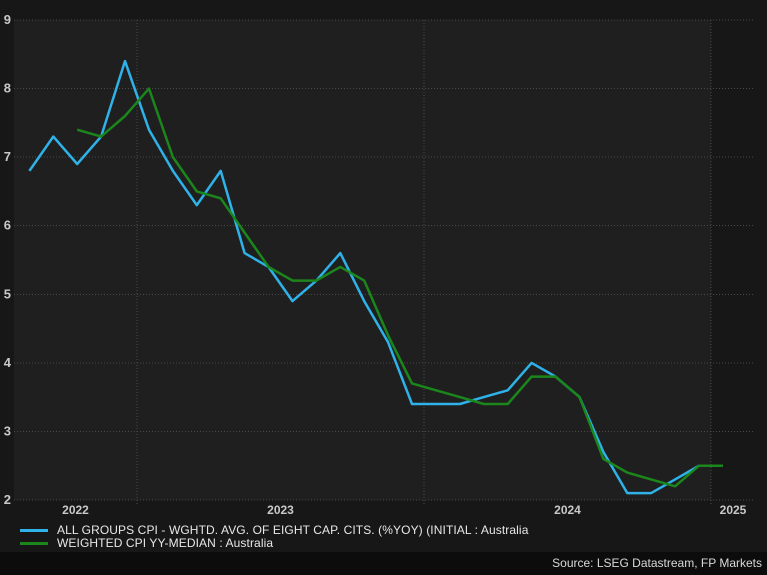  What do you see at coordinates (7, 88) in the screenshot?
I see `y-axis-label: 8` at bounding box center [7, 88].